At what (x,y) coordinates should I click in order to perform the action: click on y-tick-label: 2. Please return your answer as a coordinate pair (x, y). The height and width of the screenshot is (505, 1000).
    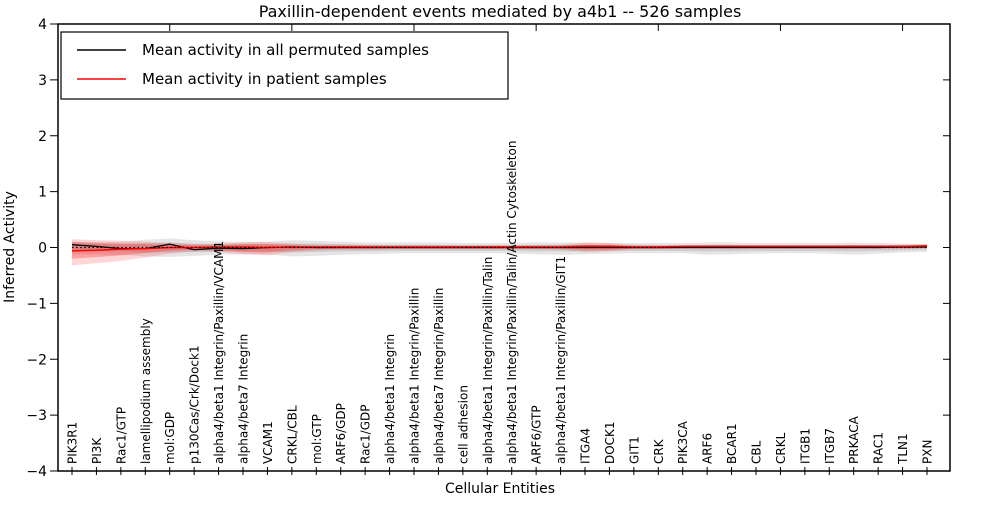
    Looking at the image, I should click on (42, 137).